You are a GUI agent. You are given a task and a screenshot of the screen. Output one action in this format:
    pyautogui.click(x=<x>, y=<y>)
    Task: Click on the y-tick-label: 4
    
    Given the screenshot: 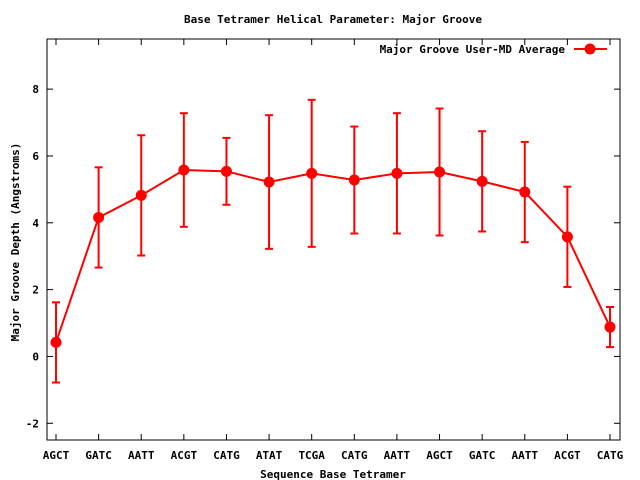 What is the action you would take?
    pyautogui.click(x=35, y=223)
    